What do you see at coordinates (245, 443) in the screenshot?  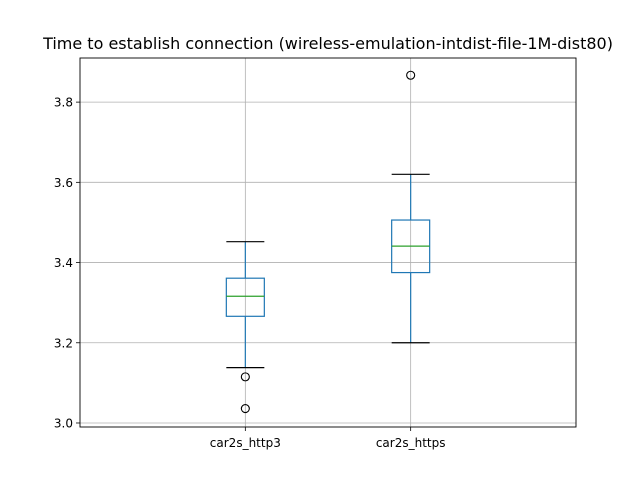 I see `x-tick-label: car2s_http3` at bounding box center [245, 443].